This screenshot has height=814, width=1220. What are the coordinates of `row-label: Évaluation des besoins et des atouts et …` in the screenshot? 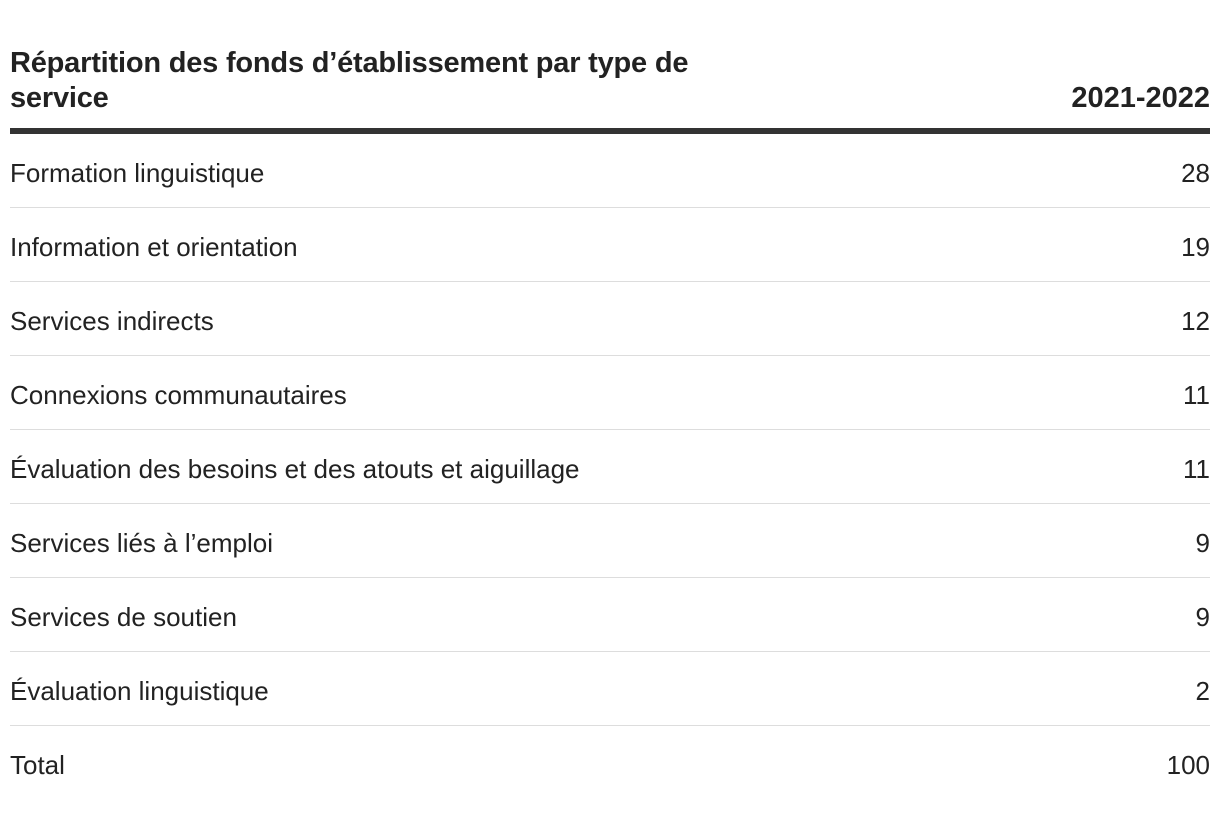 It's located at (295, 469).